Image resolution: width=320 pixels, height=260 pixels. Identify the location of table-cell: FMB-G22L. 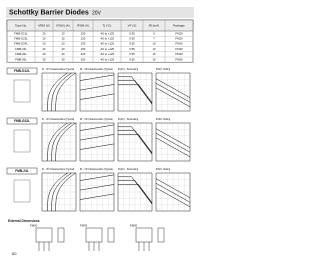
(21, 39).